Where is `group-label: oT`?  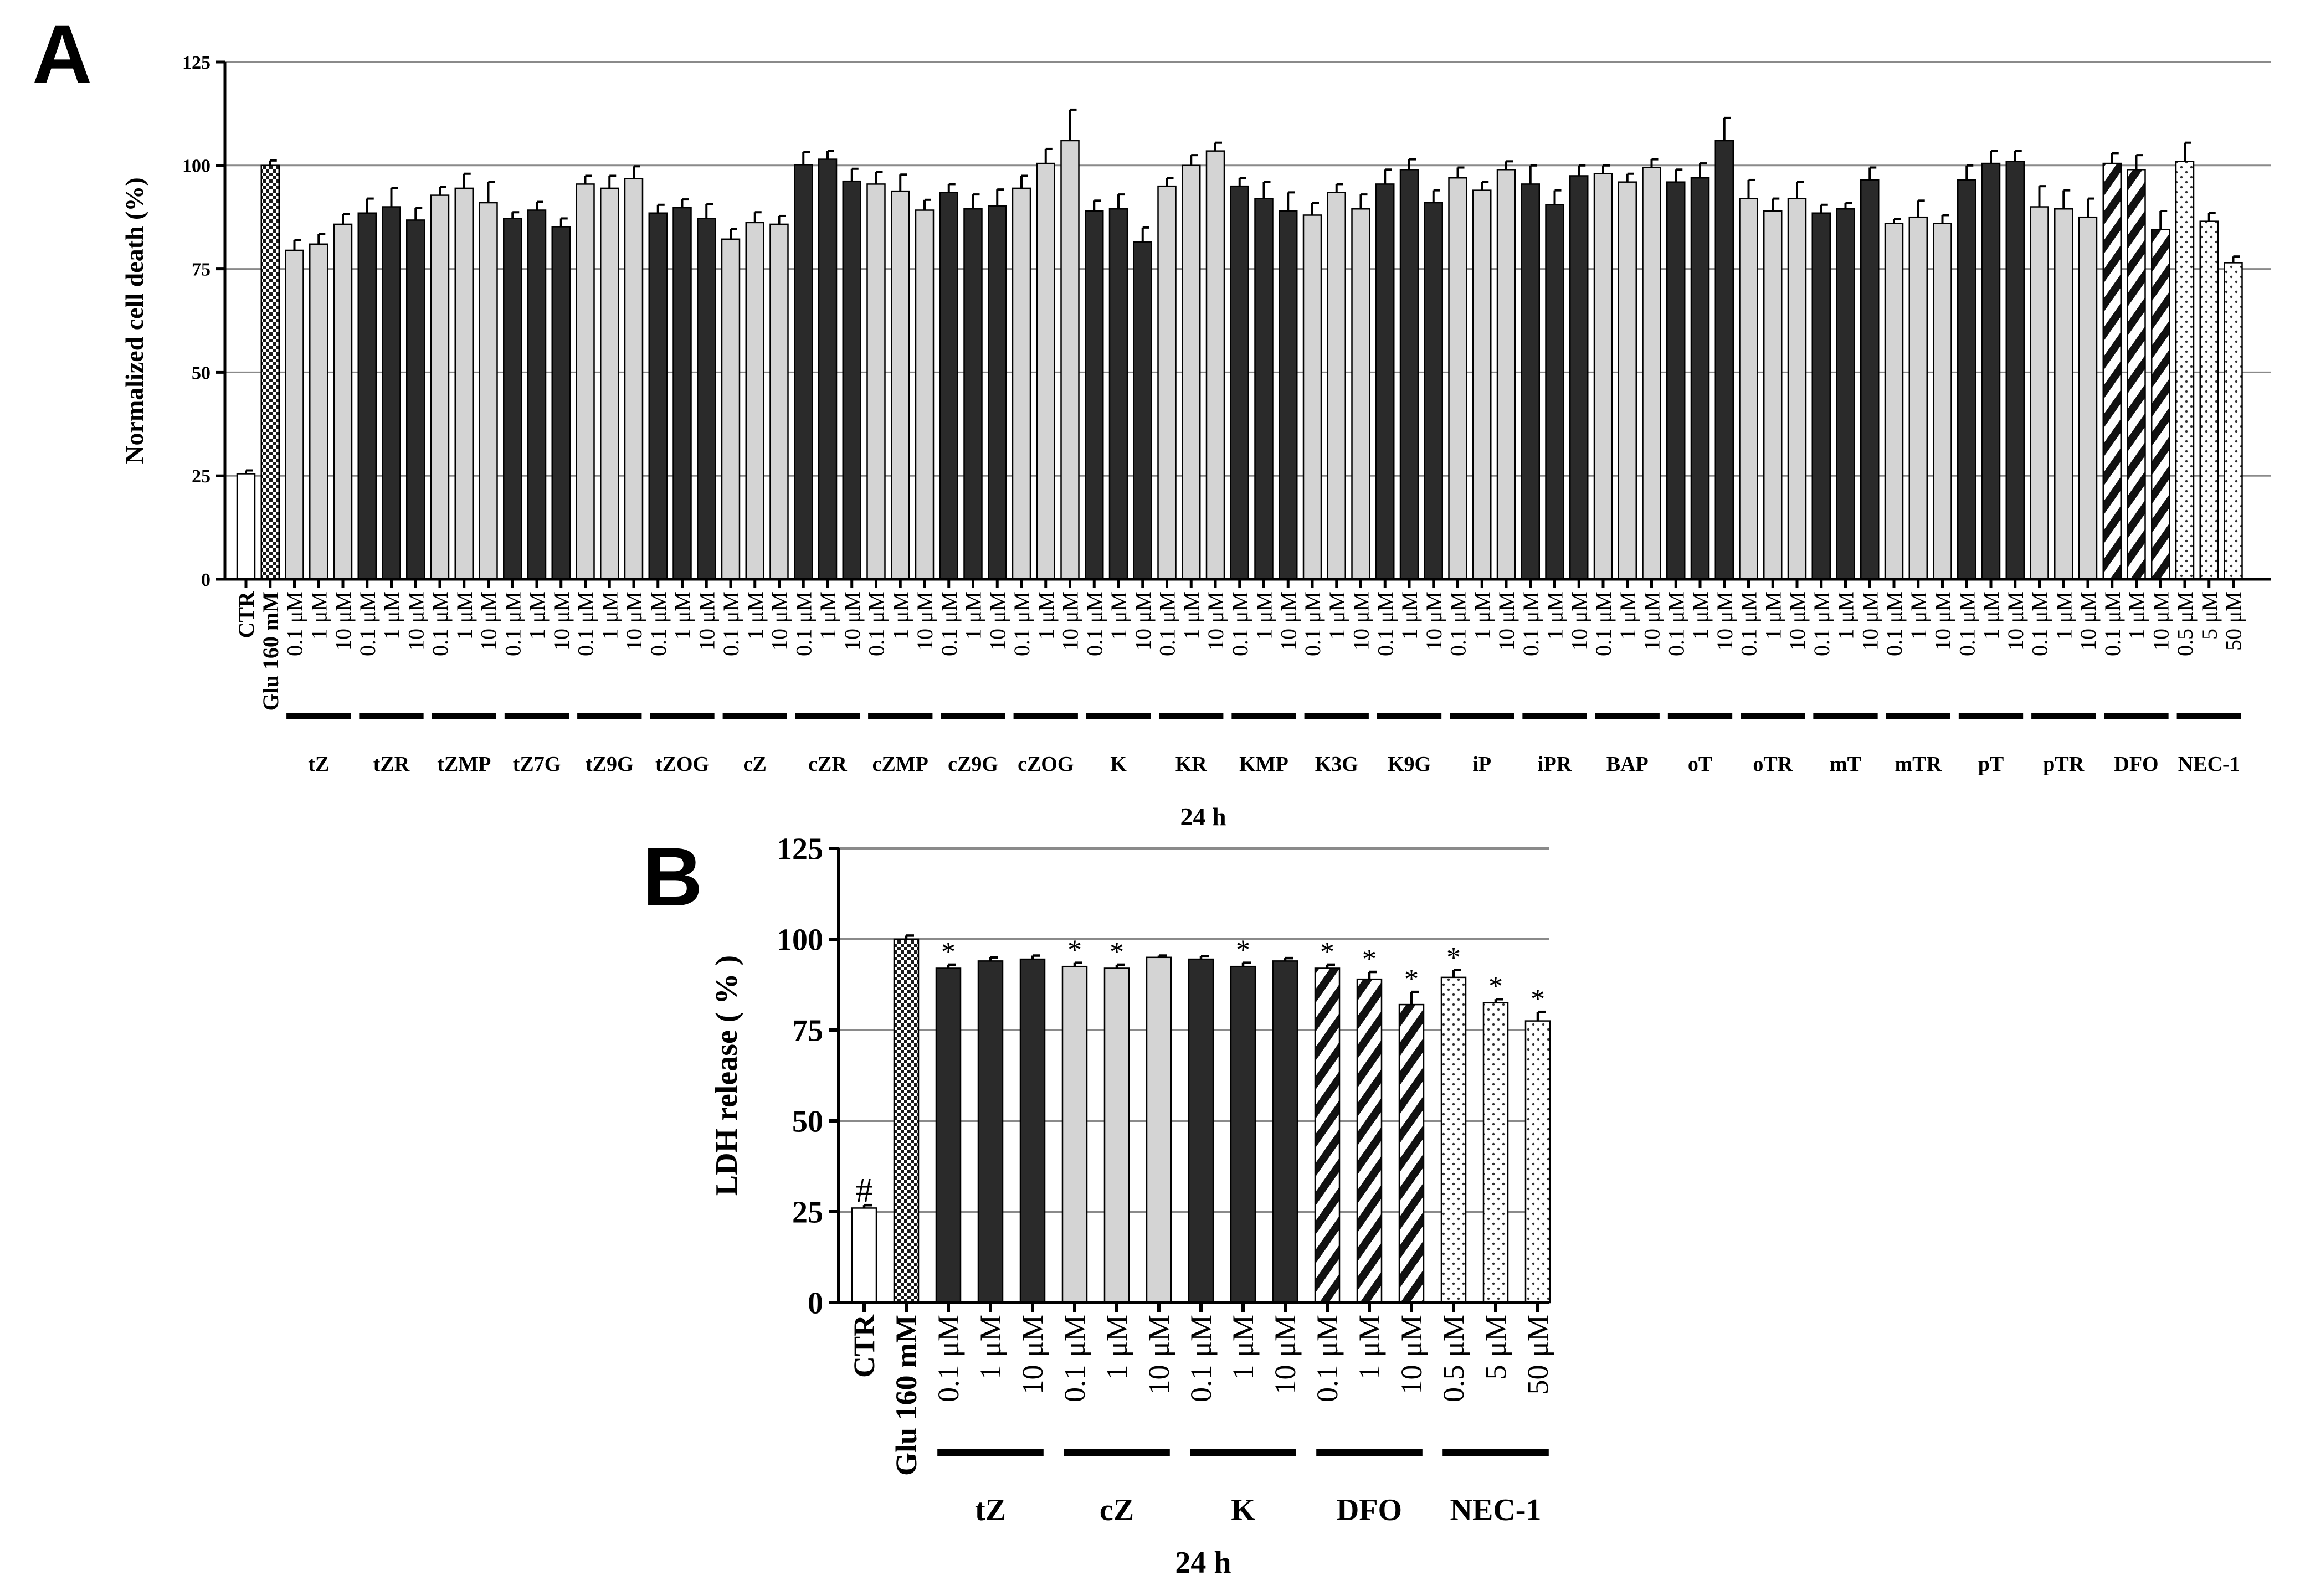
group-label: oT is located at coordinates (1700, 764).